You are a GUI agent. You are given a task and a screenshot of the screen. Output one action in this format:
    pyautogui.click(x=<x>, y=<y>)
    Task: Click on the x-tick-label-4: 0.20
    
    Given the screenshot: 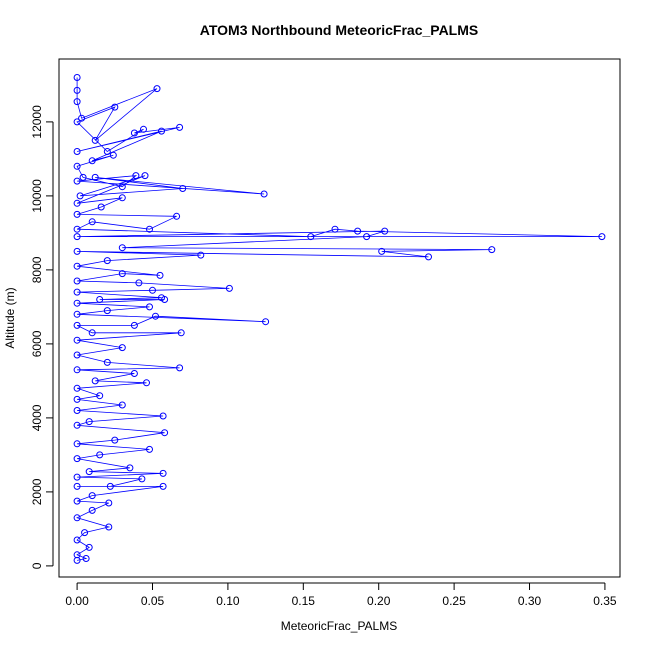 What is the action you would take?
    pyautogui.click(x=379, y=601)
    